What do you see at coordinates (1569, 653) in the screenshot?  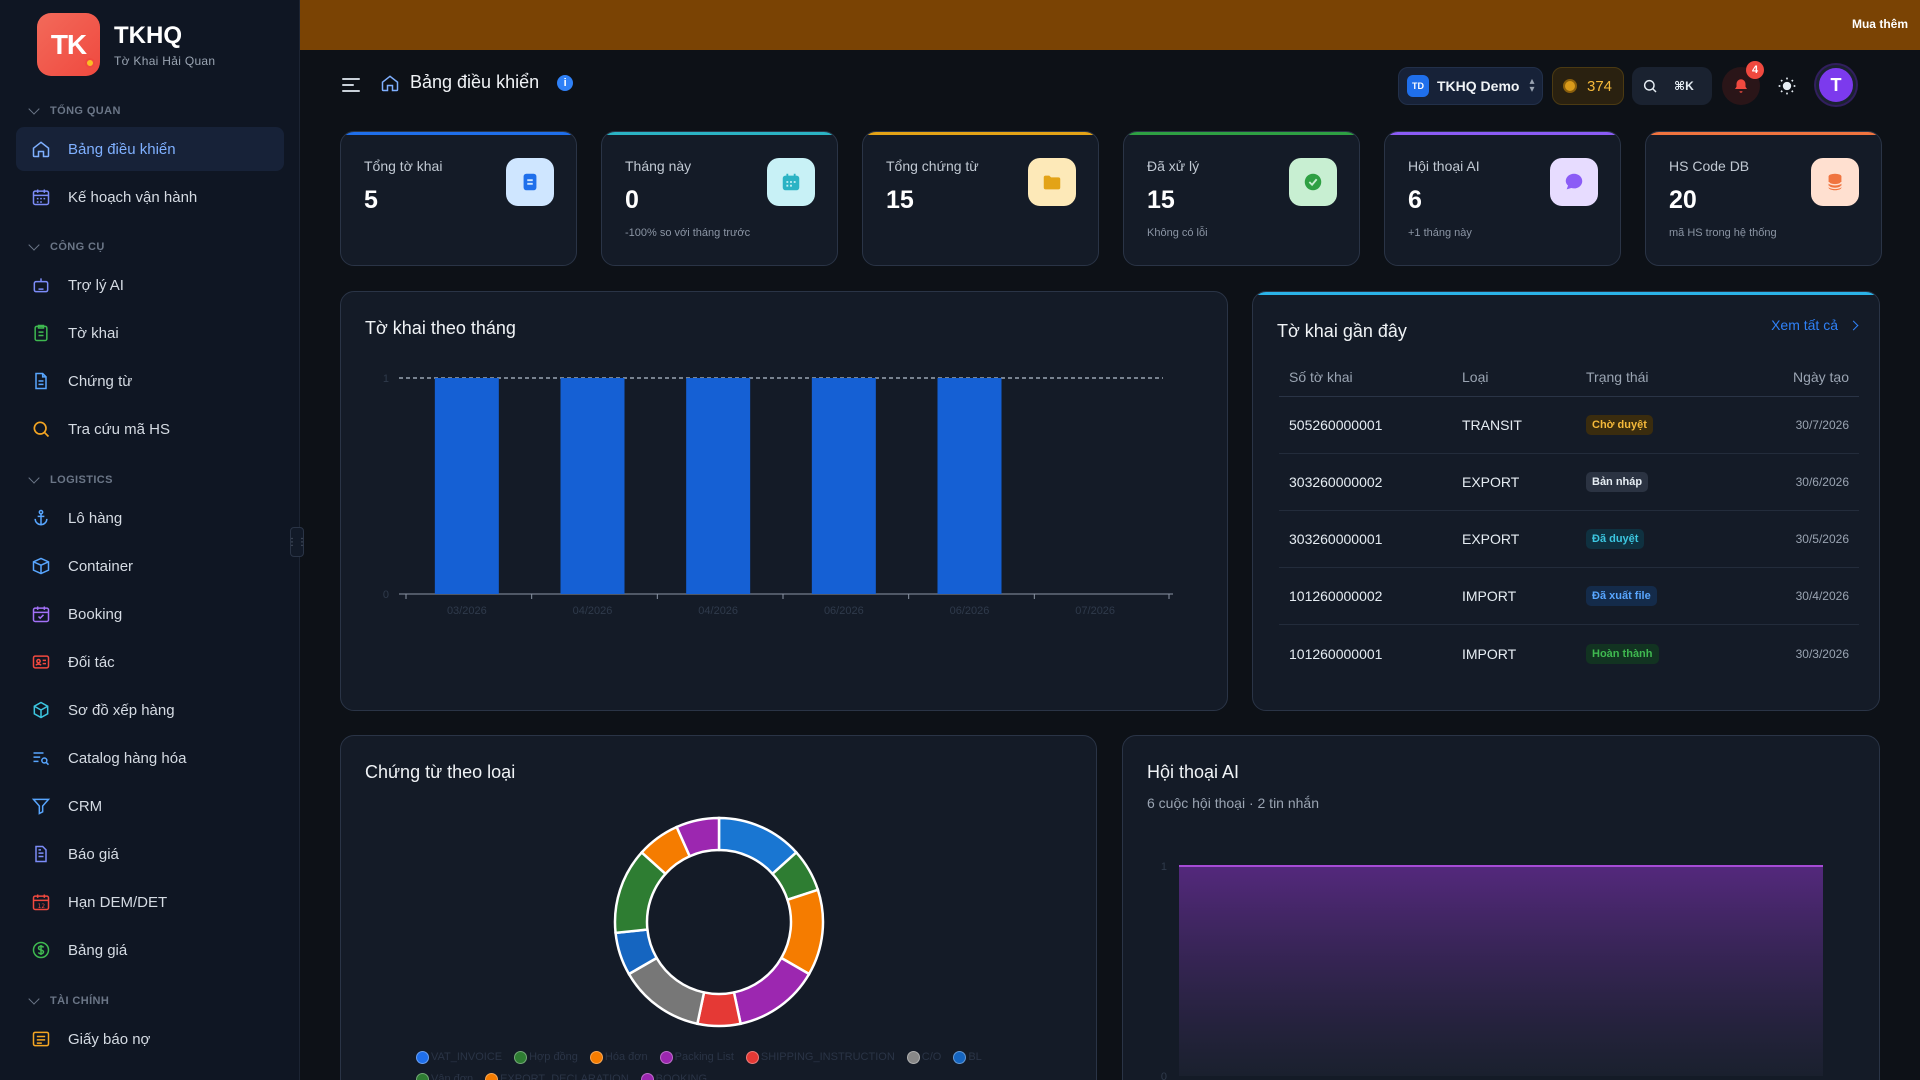 I see `table-row: 101260000001 IMPORT Hoàn thành 30/3/2026` at bounding box center [1569, 653].